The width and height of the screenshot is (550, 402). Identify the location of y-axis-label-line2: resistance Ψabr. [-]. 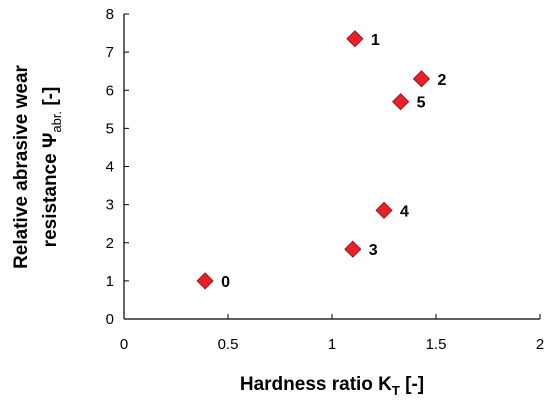
(52, 167).